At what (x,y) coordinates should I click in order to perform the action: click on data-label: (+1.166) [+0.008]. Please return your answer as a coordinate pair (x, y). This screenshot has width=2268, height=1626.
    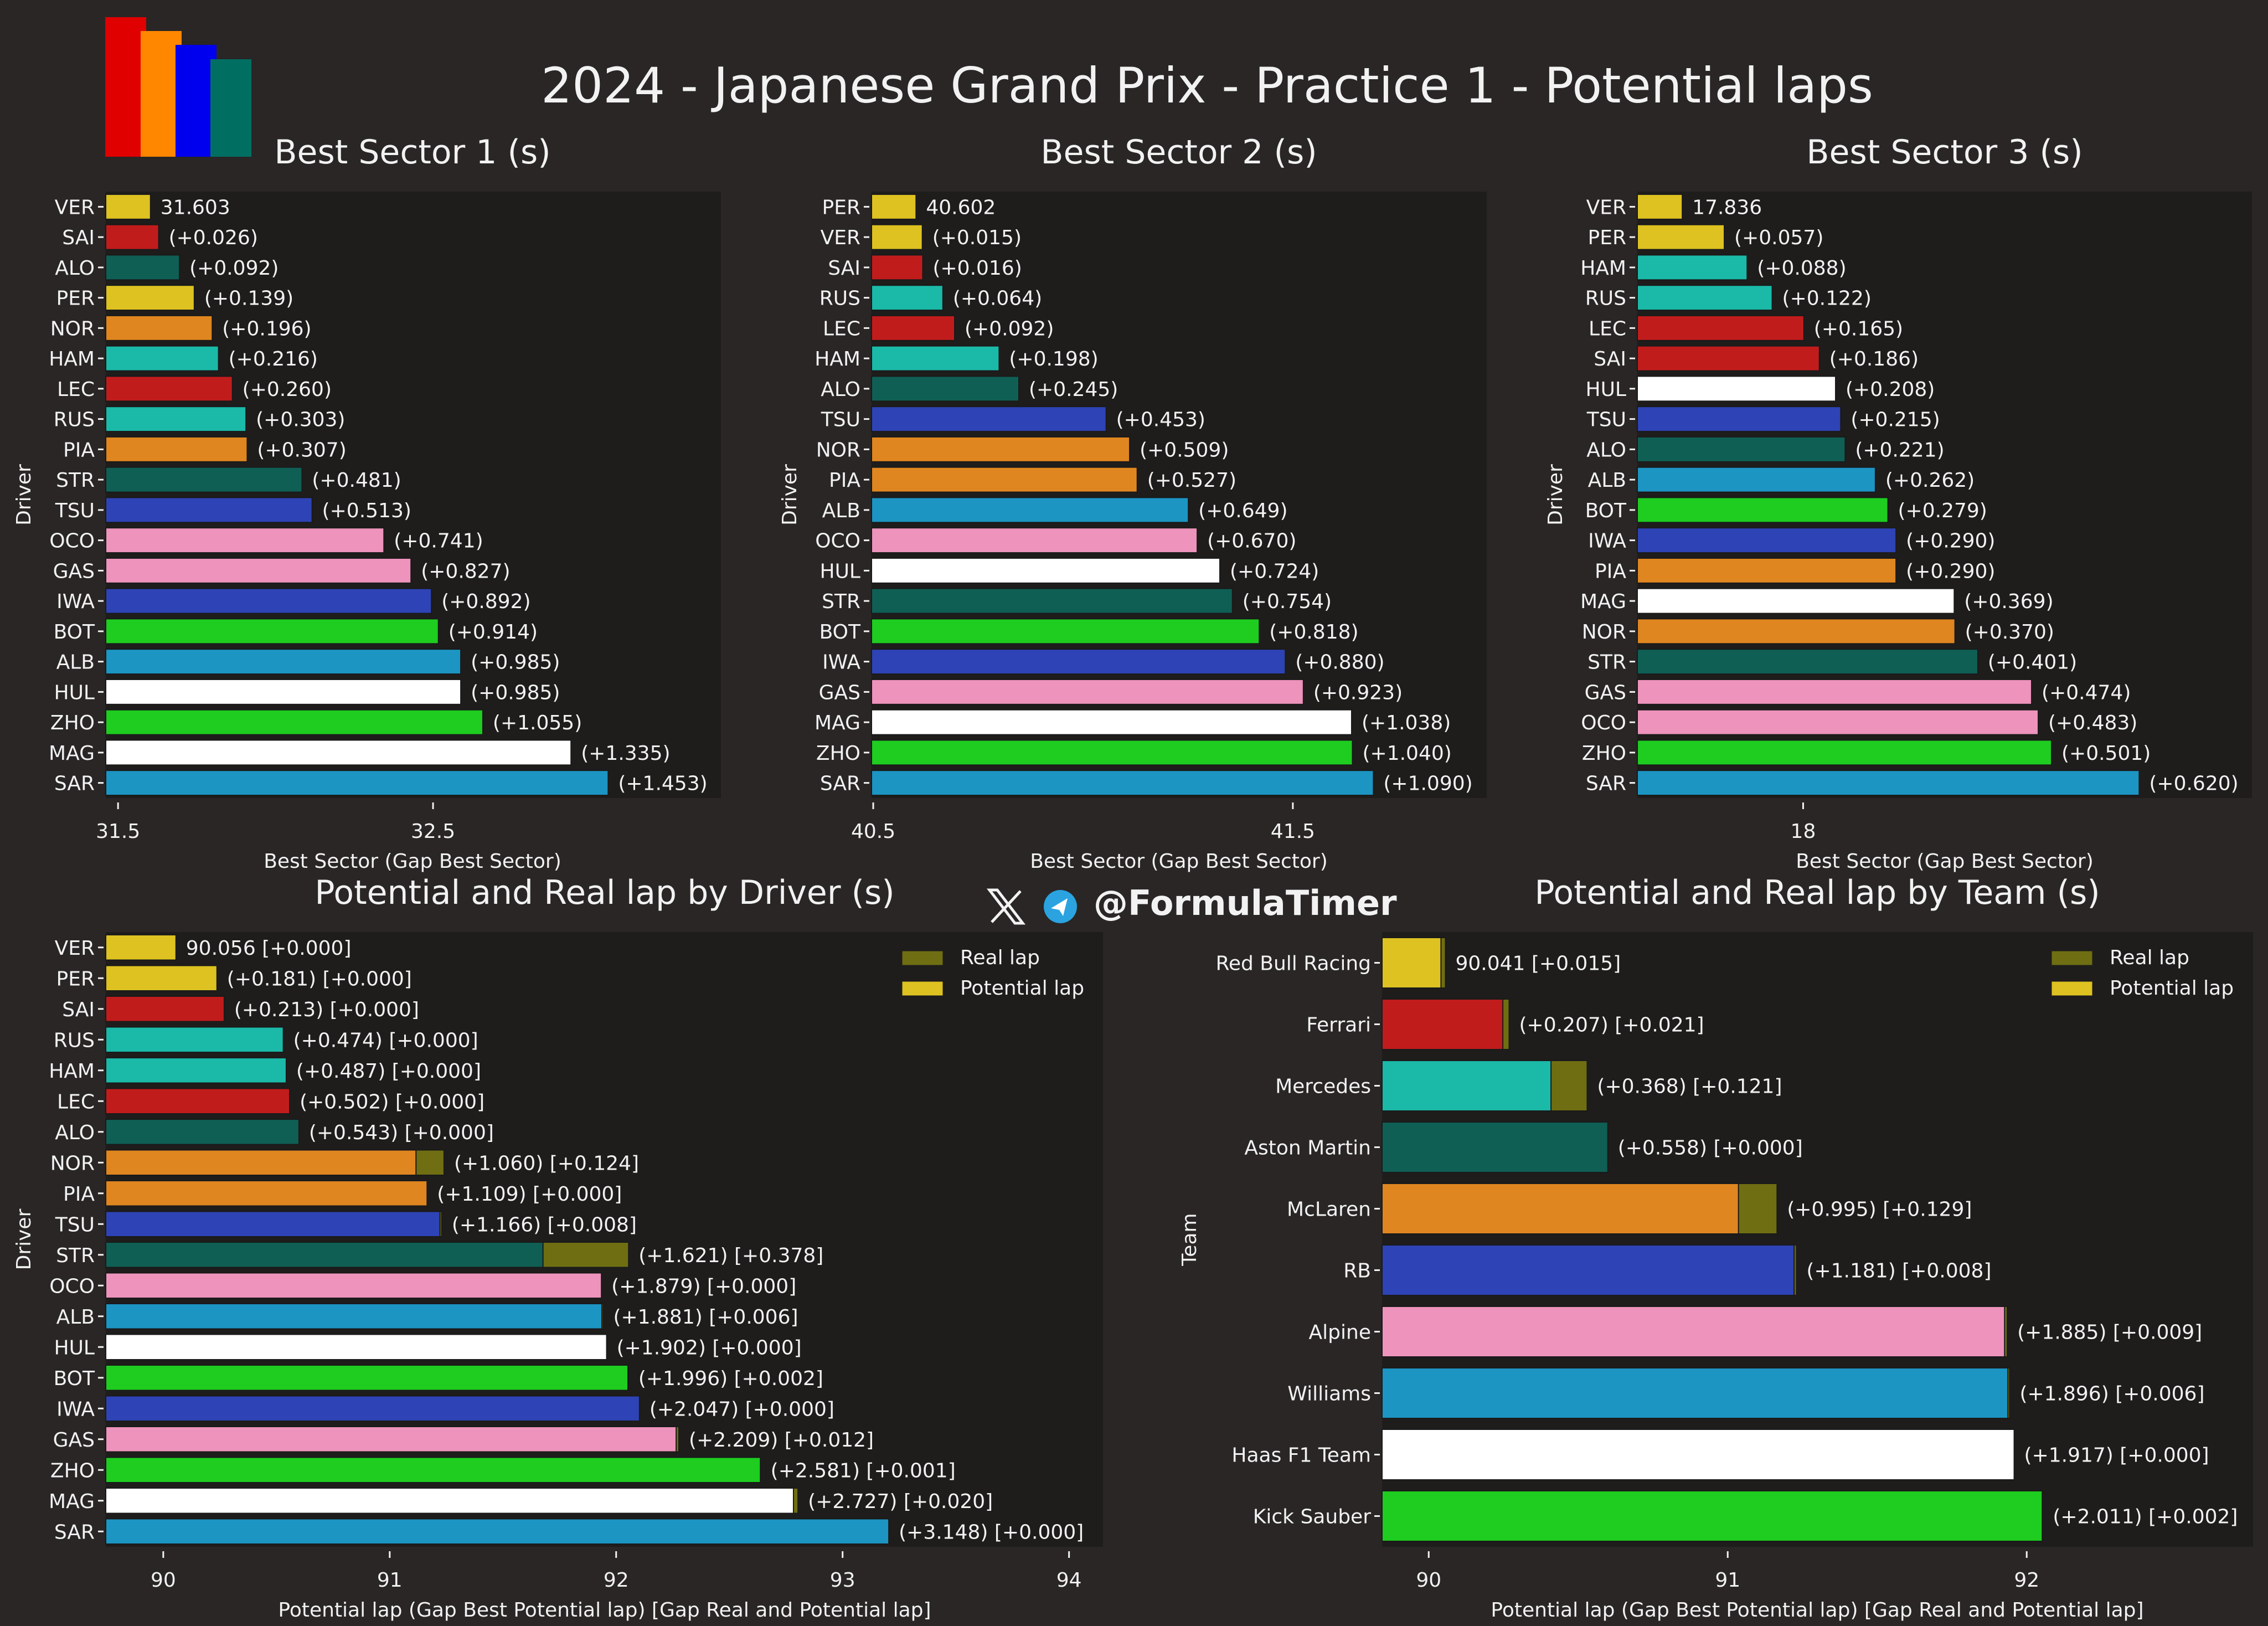
    Looking at the image, I should click on (544, 1224).